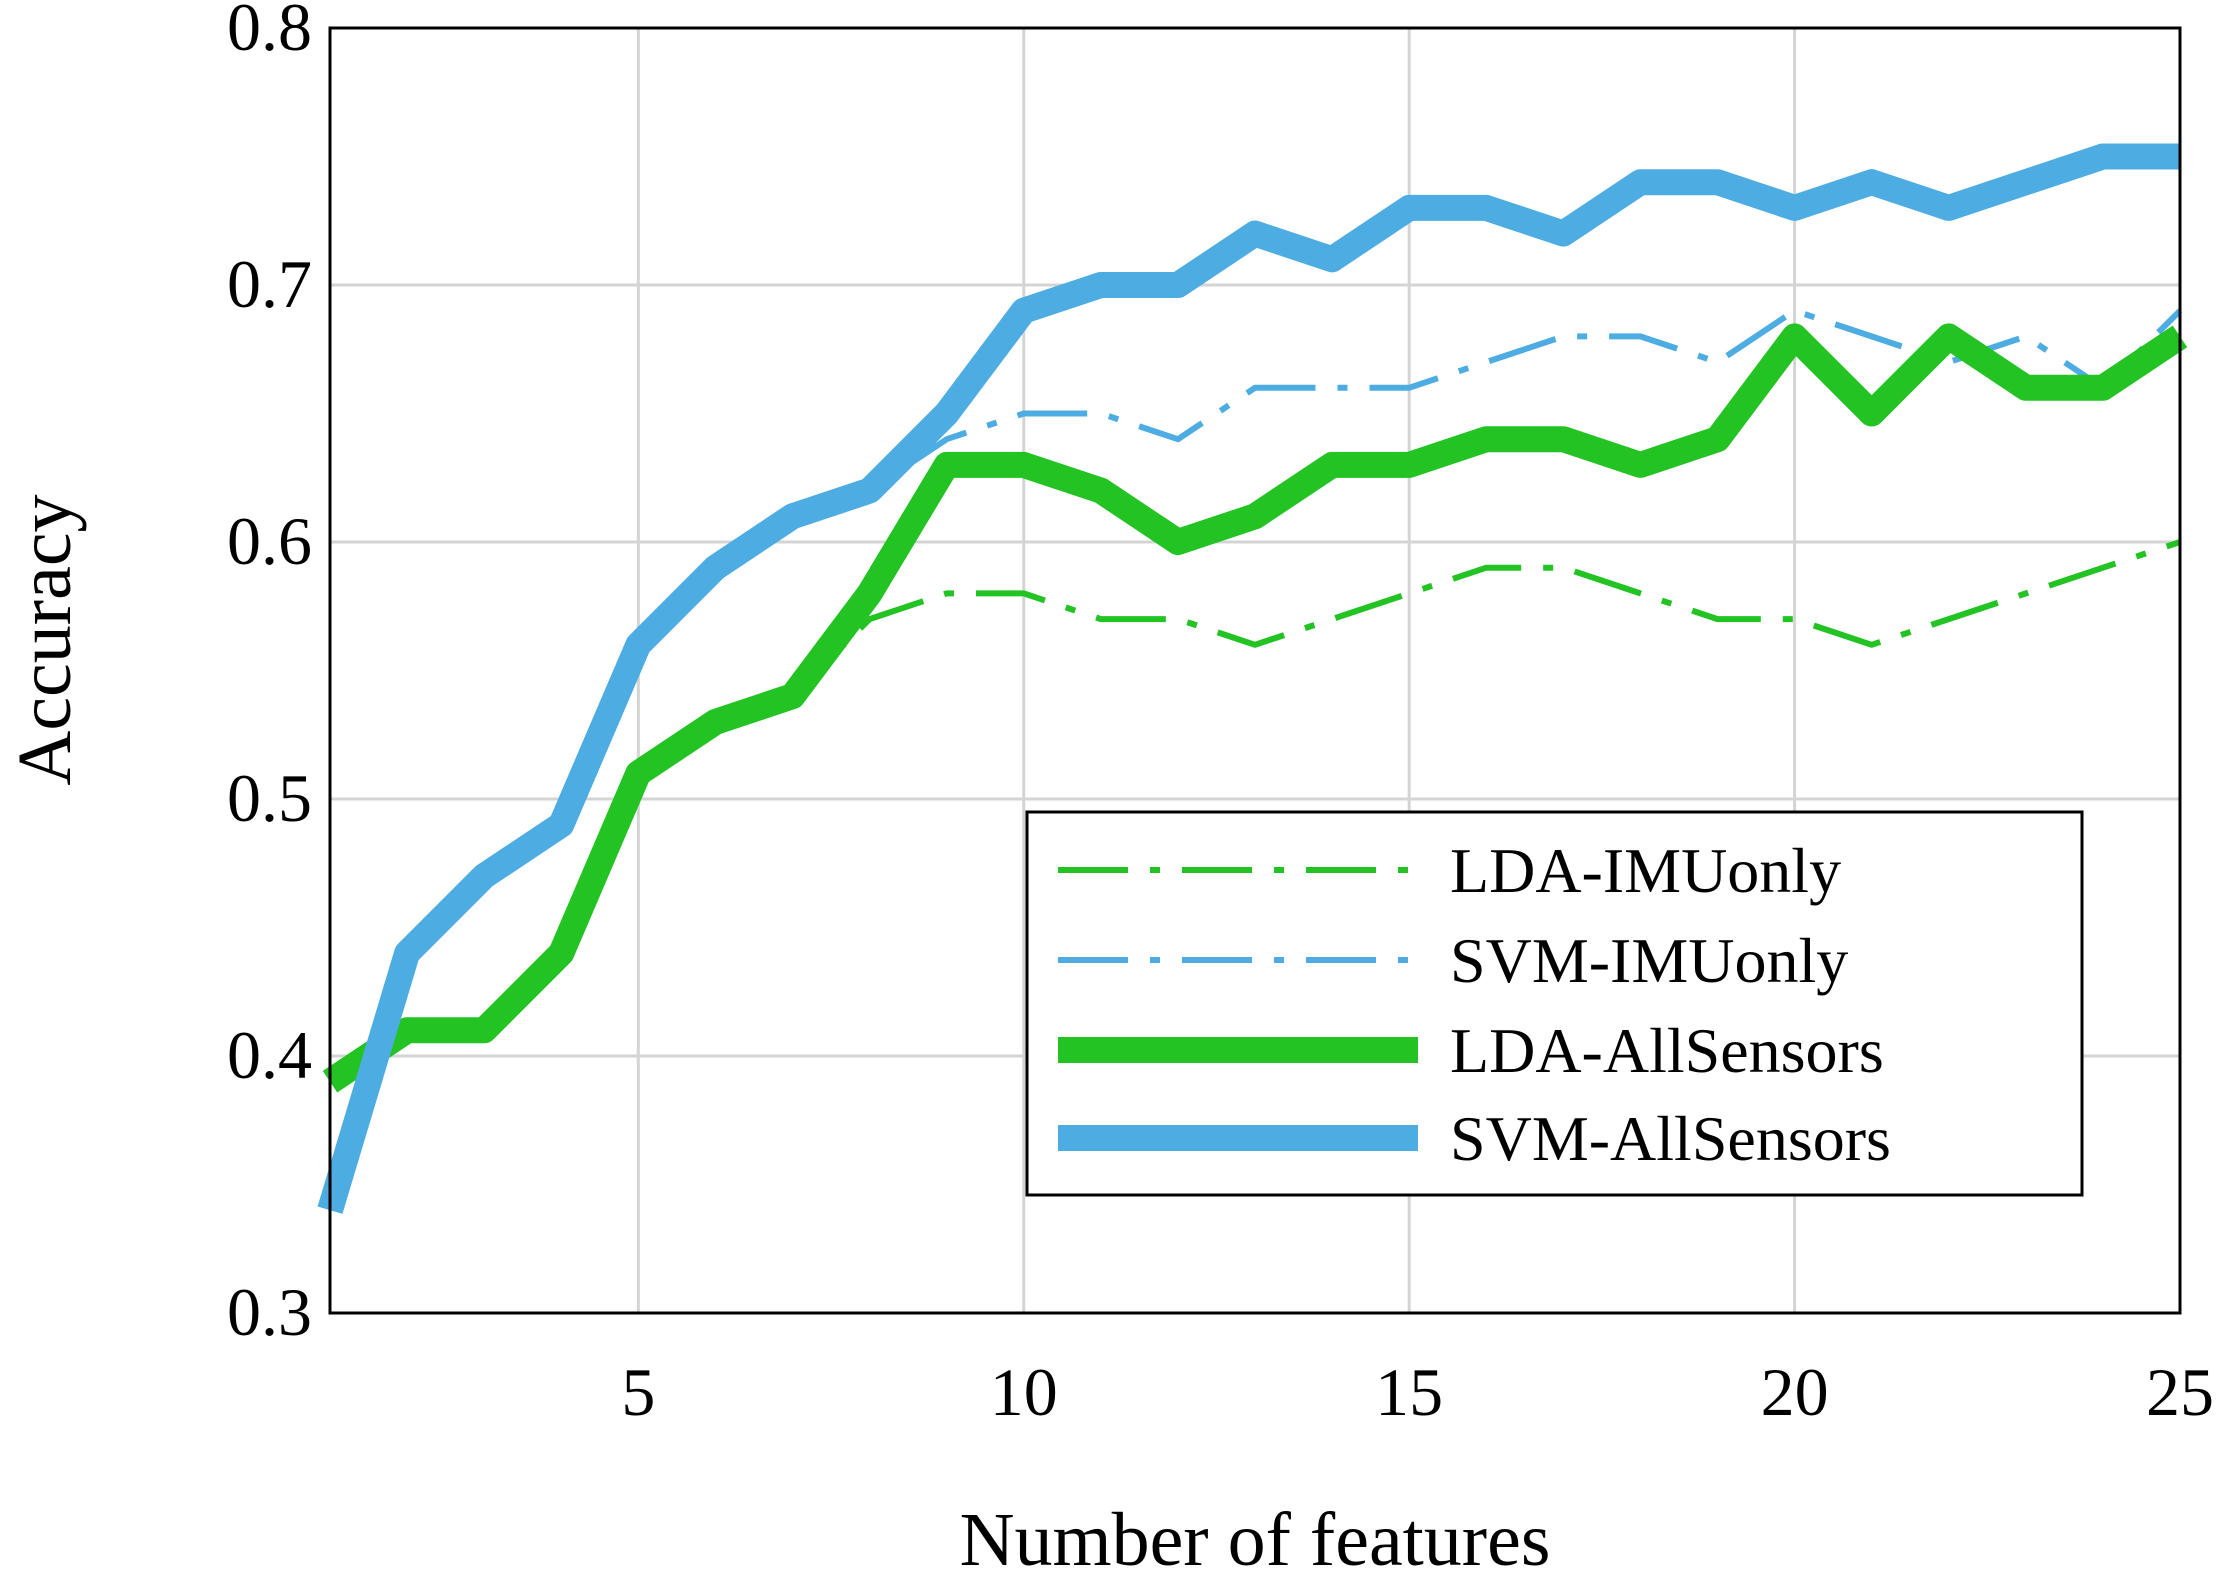 This screenshot has height=1580, width=2220. I want to click on y-tick-label: 0.8, so click(269, 32).